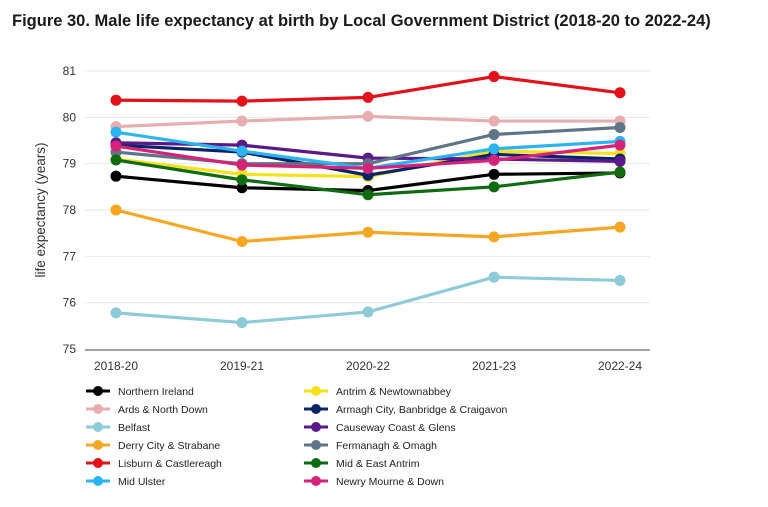  What do you see at coordinates (70, 256) in the screenshot?
I see `y-tick-label: 77` at bounding box center [70, 256].